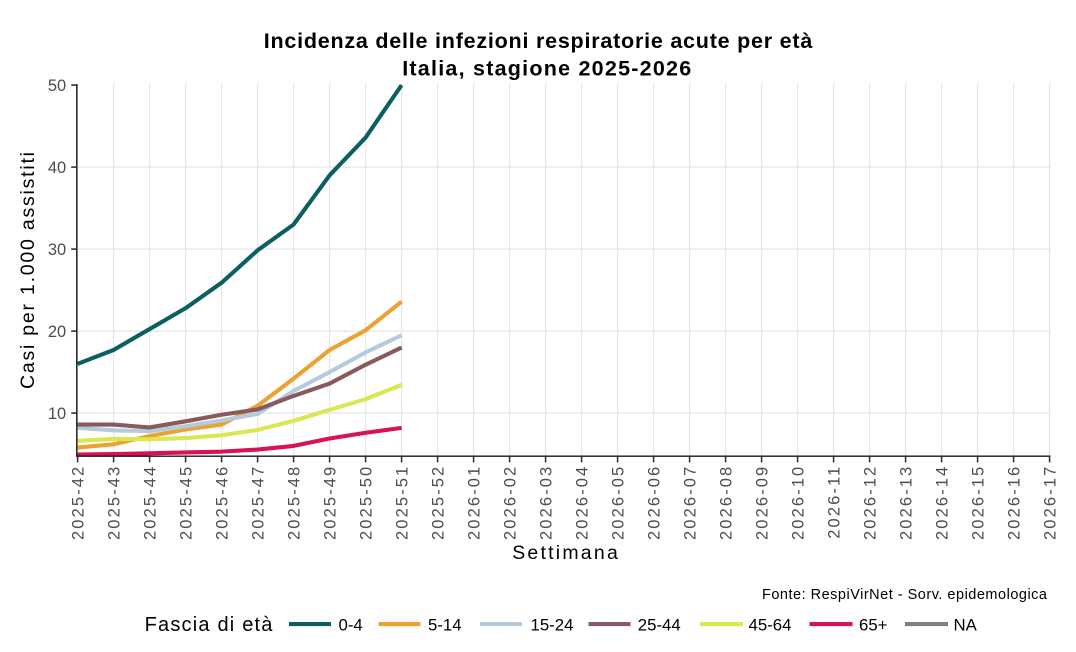 This screenshot has width=1076, height=652. Describe the element at coordinates (475, 502) in the screenshot. I see `svg-text: 2026-01` at that location.